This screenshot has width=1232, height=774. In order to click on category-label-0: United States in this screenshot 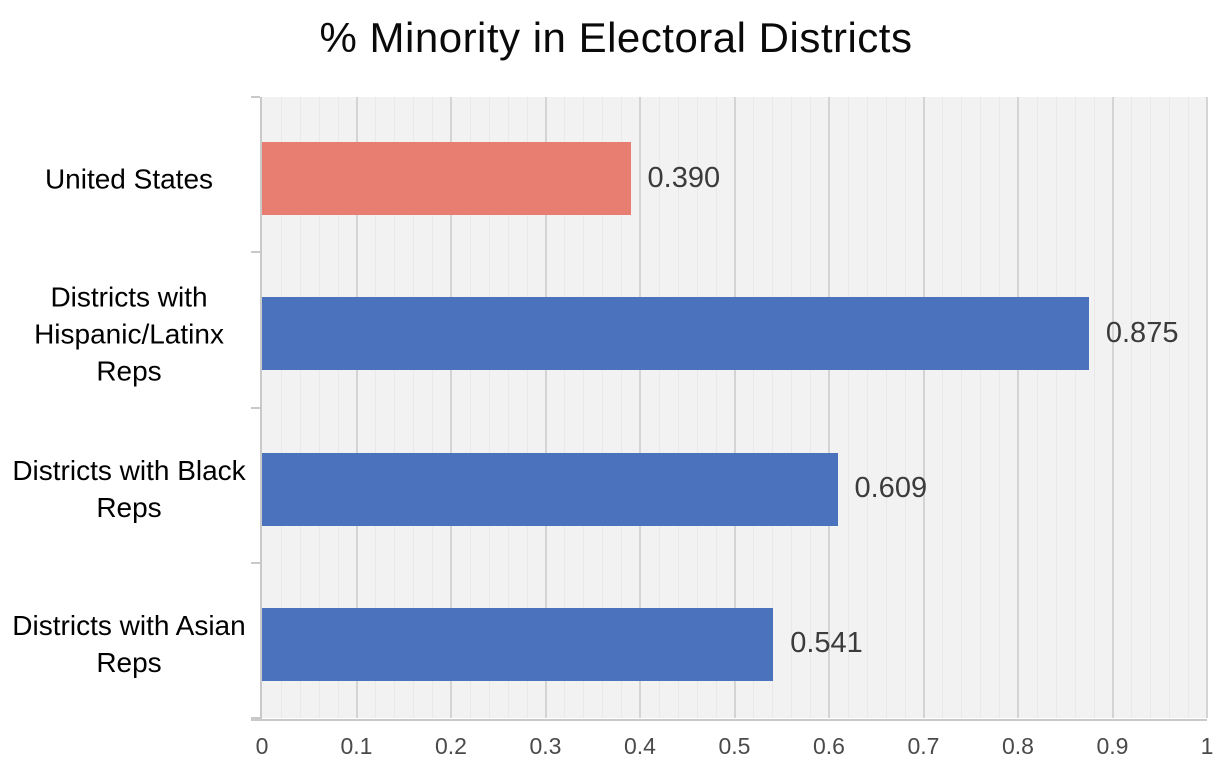, I will do `click(129, 179)`.